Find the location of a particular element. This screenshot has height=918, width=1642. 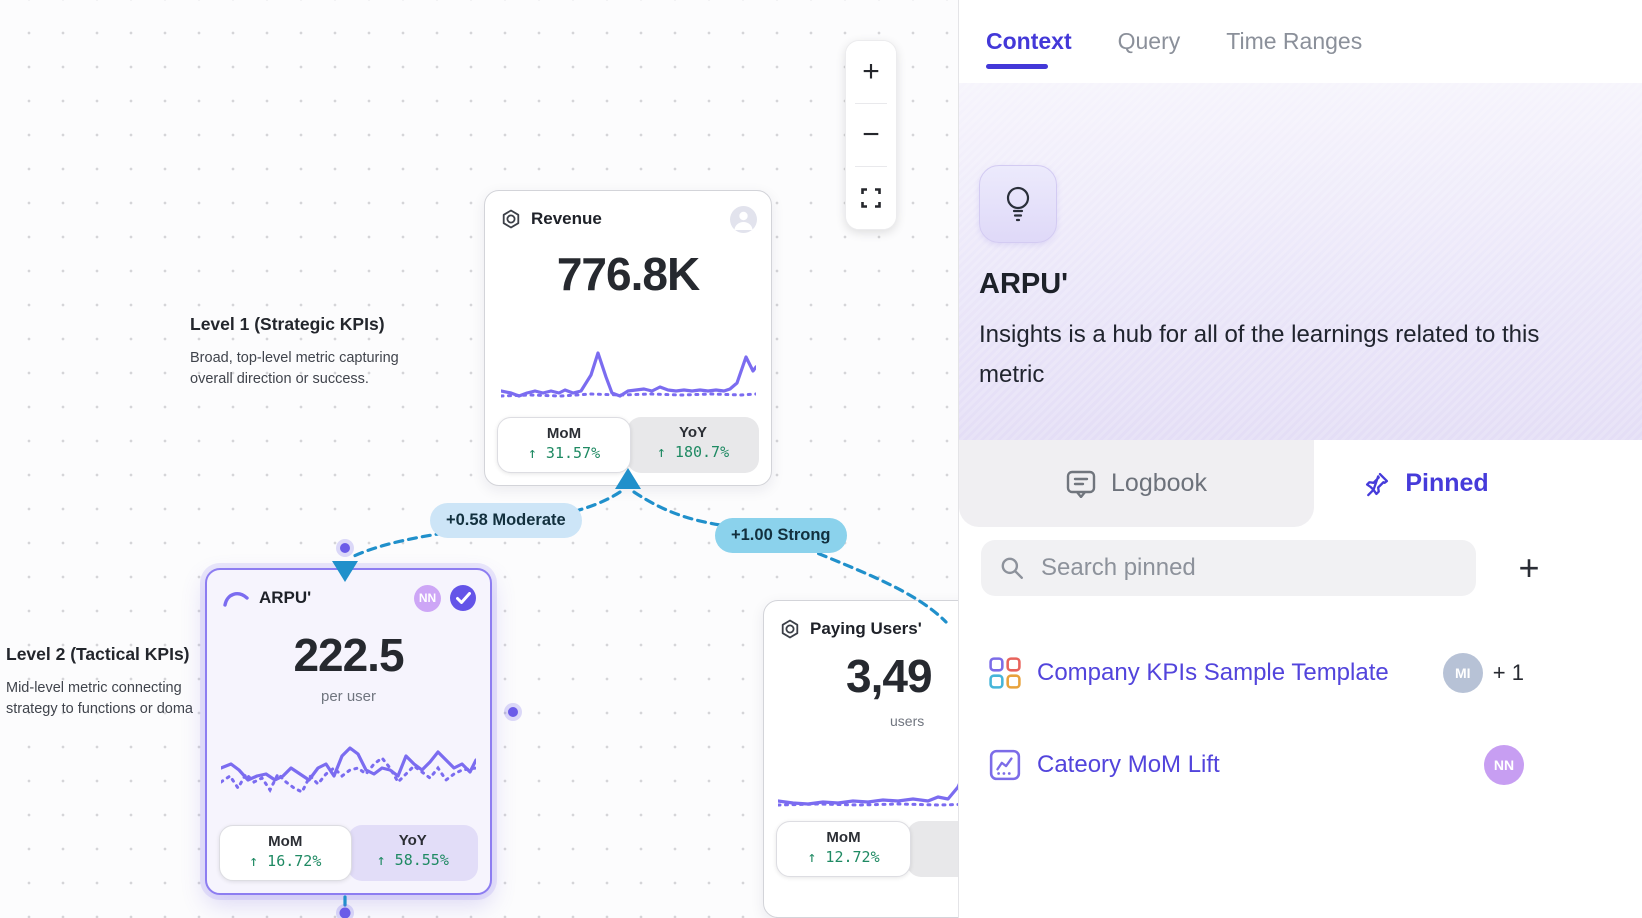

level-2-title: Level 2 (Tactical KPIs) is located at coordinates (98, 654).